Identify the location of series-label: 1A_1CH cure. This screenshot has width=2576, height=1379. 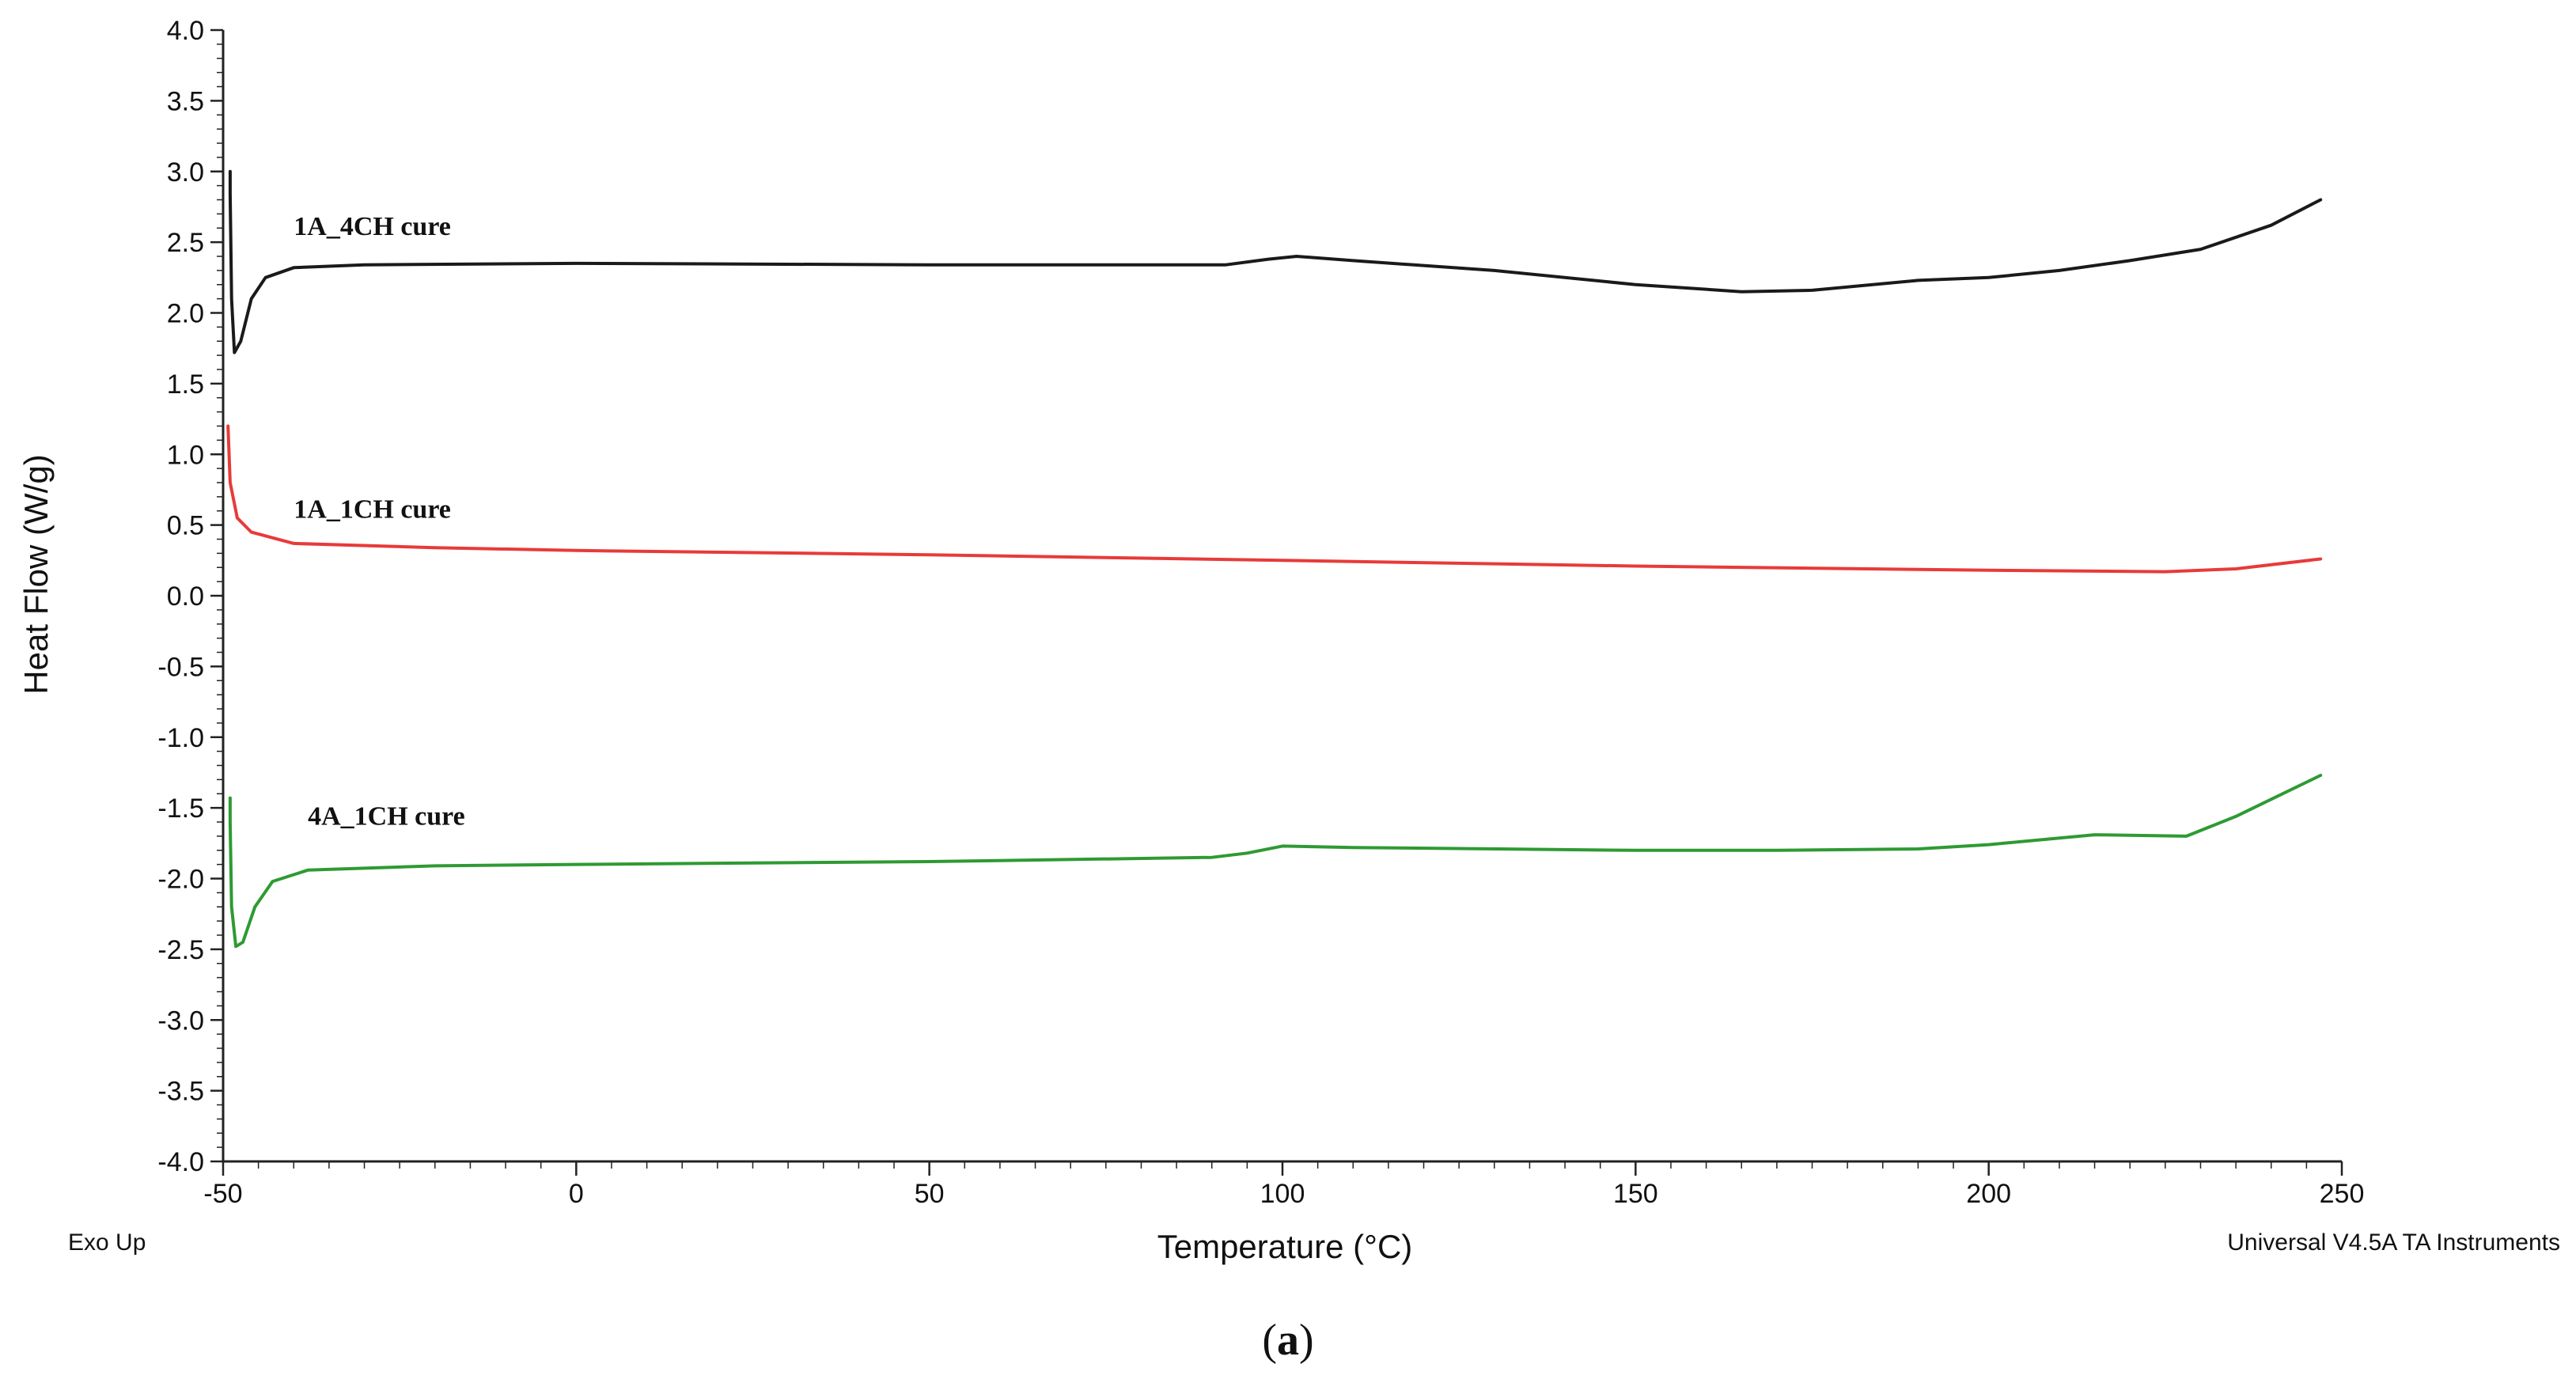
(372, 510).